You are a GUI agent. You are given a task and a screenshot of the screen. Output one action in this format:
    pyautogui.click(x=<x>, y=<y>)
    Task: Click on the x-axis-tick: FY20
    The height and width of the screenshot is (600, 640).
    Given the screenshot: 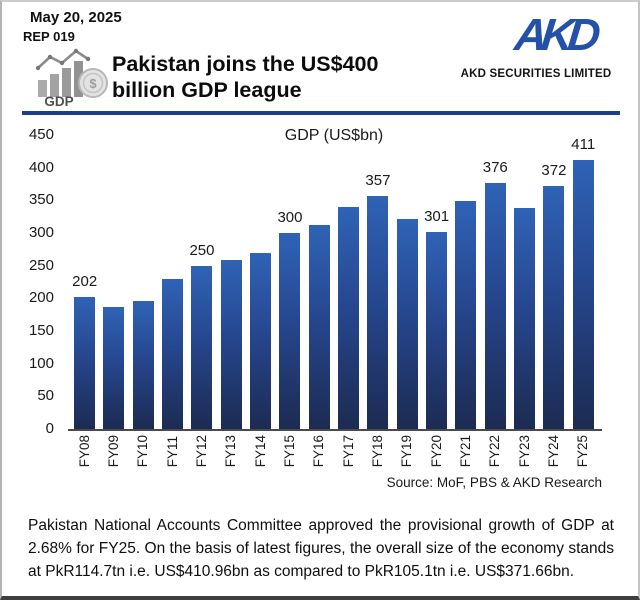 What is the action you would take?
    pyautogui.click(x=436, y=451)
    